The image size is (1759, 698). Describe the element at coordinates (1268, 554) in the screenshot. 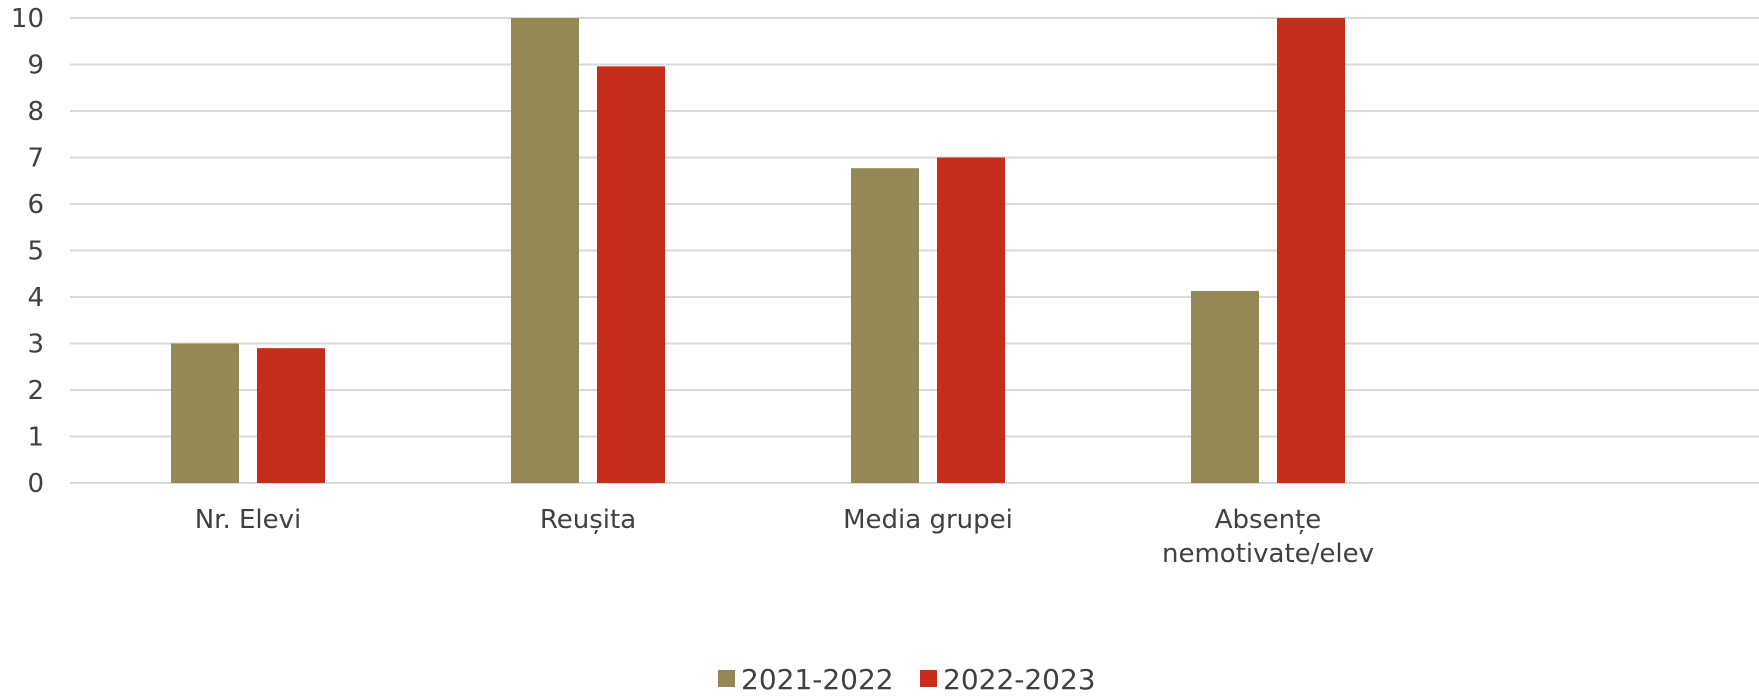

I see `category-label-line: nemotivate/elev` at that location.